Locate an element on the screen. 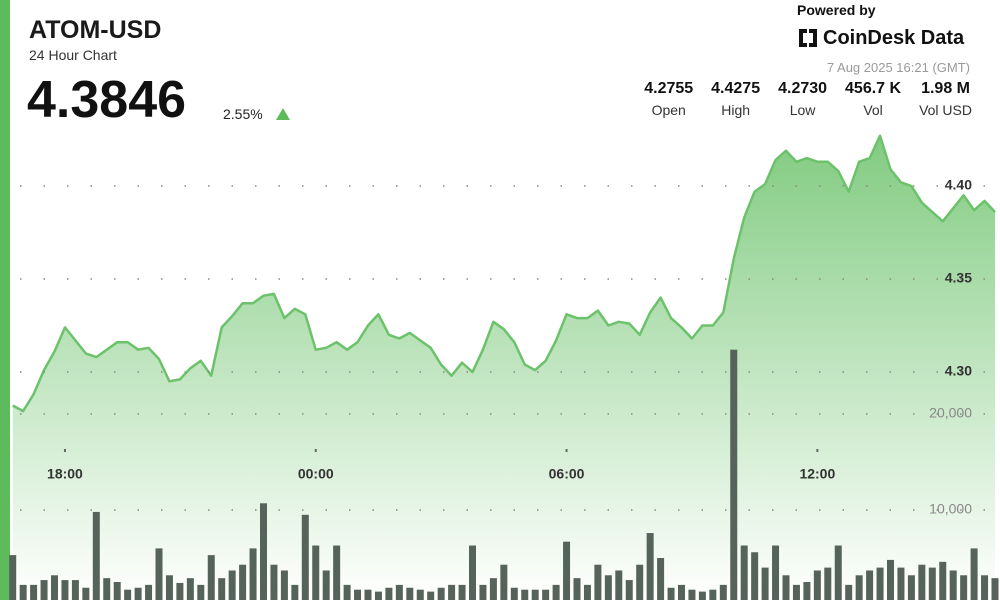 The height and width of the screenshot is (600, 1000). y2-tick-label: 10,000 is located at coordinates (950, 509).